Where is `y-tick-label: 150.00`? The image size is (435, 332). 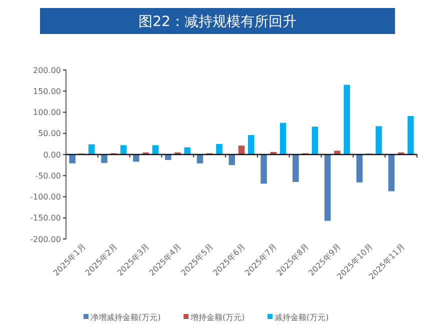 y-tick-label: 150.00 is located at coordinates (47, 91).